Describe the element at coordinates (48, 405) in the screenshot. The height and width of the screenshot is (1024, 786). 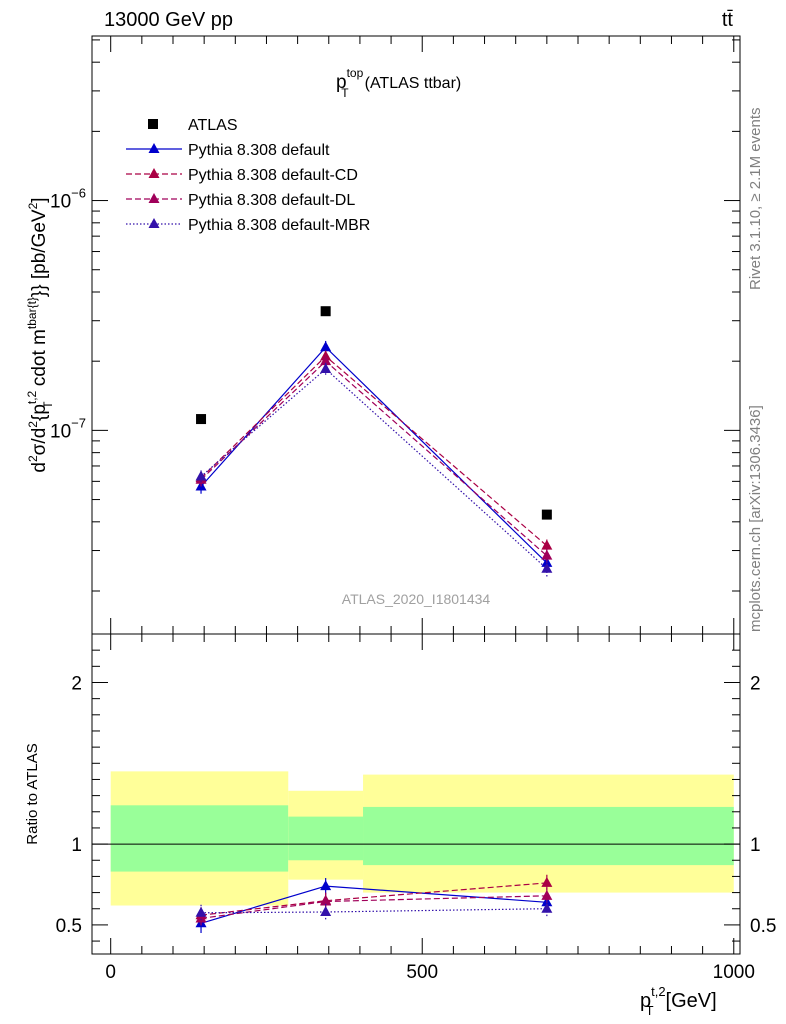
I see `ylabel-sub-T: T` at that location.